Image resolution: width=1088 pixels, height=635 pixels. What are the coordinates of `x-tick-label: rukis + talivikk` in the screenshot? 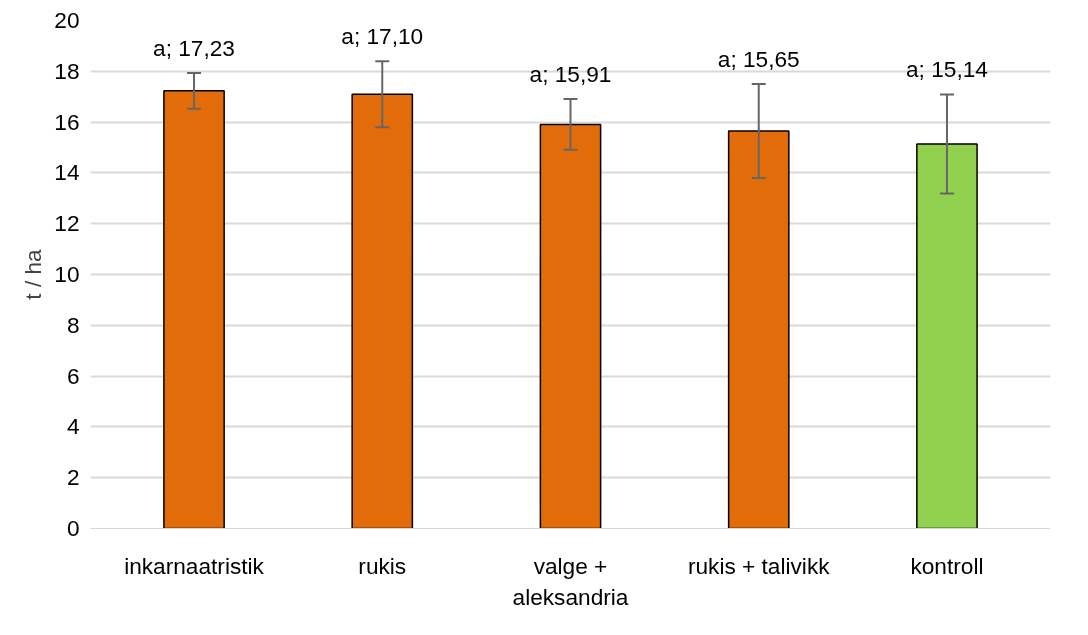 It's located at (759, 565).